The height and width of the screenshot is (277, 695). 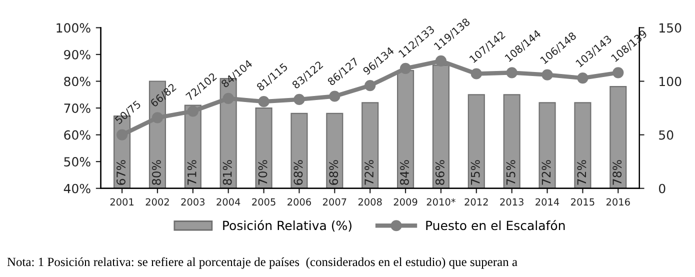 I want to click on text: Nota: 1 Posición relativa: se refiere al porcentaje de países (considerados en el estudio) que superan a, so click(x=262, y=263).